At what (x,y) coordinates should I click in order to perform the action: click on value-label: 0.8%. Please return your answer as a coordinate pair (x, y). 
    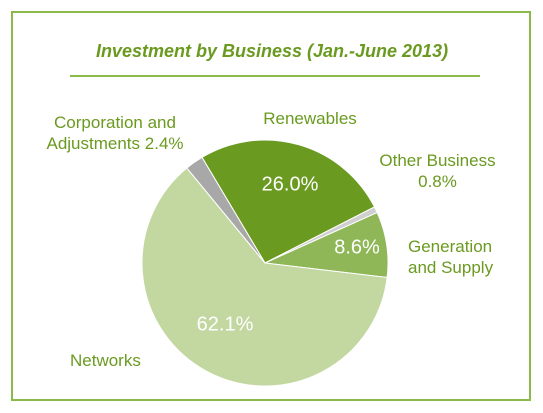
    Looking at the image, I should click on (437, 181).